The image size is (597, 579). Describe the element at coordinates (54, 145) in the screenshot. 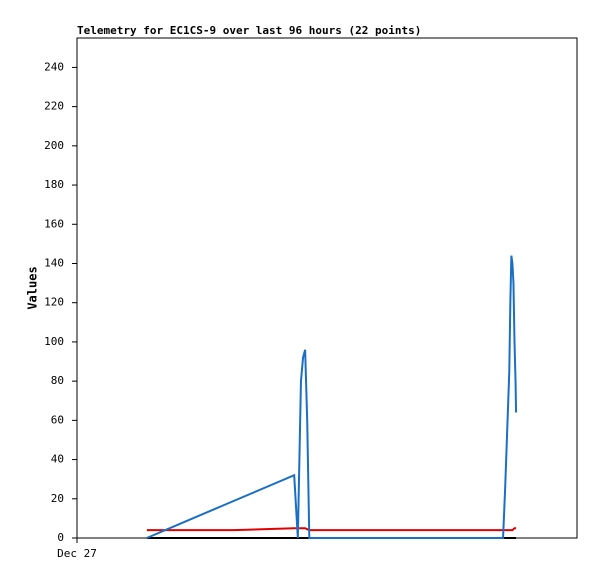

I see `y-tick-label: 200` at that location.